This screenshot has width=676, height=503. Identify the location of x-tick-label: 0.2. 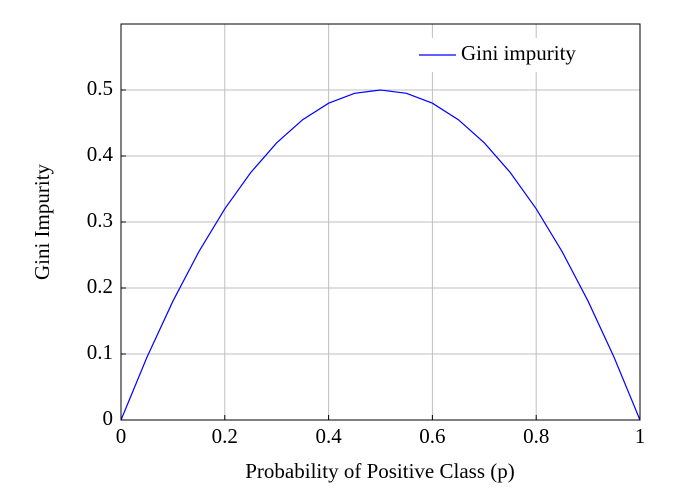
(225, 436).